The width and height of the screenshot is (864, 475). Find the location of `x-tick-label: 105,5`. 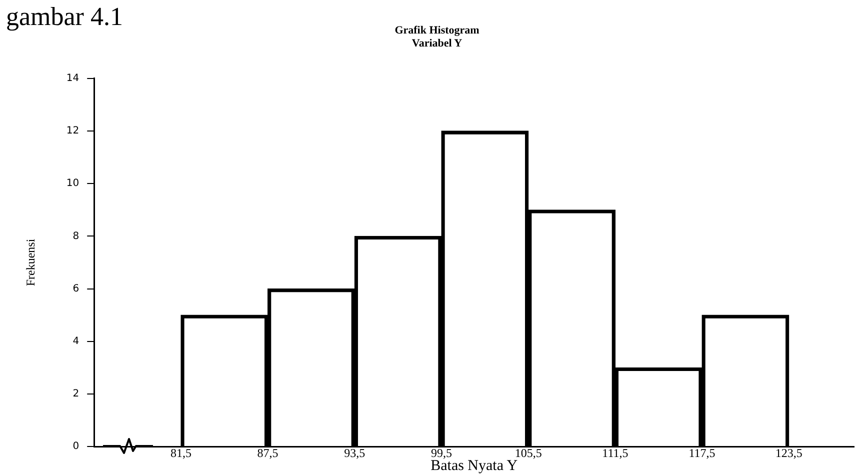

x-tick-label: 105,5 is located at coordinates (528, 453).